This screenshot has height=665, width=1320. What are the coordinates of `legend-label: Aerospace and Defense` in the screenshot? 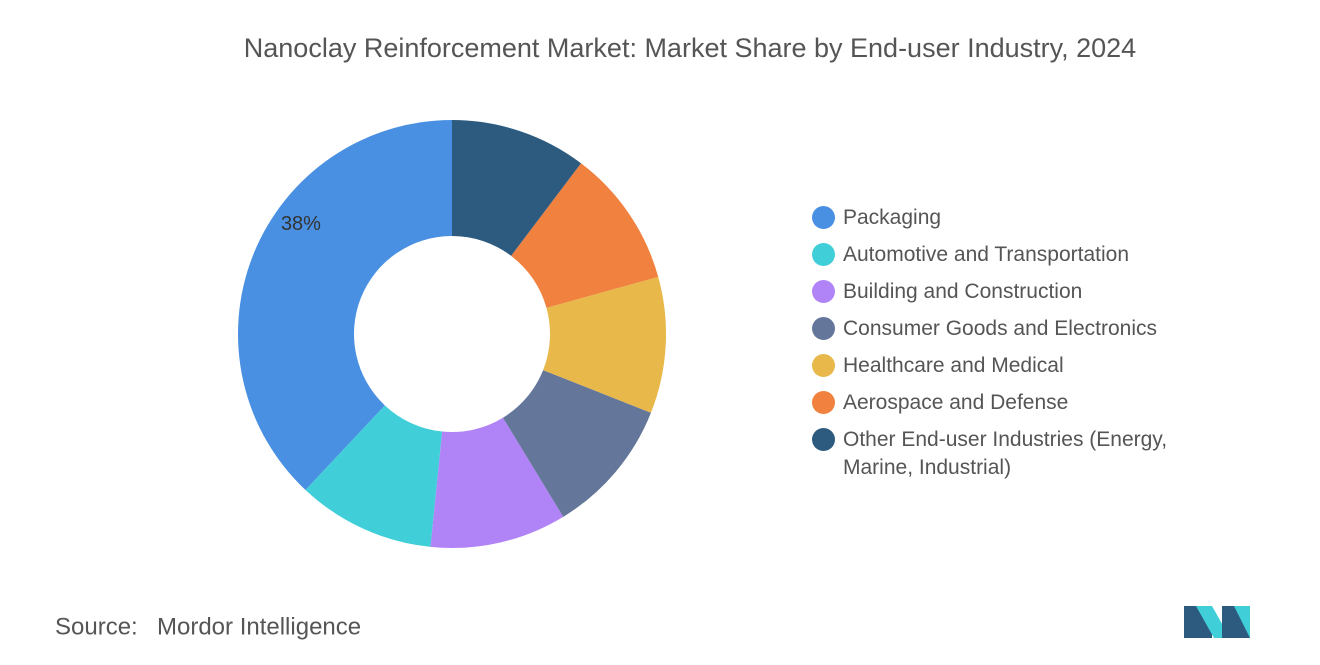 It's located at (956, 402).